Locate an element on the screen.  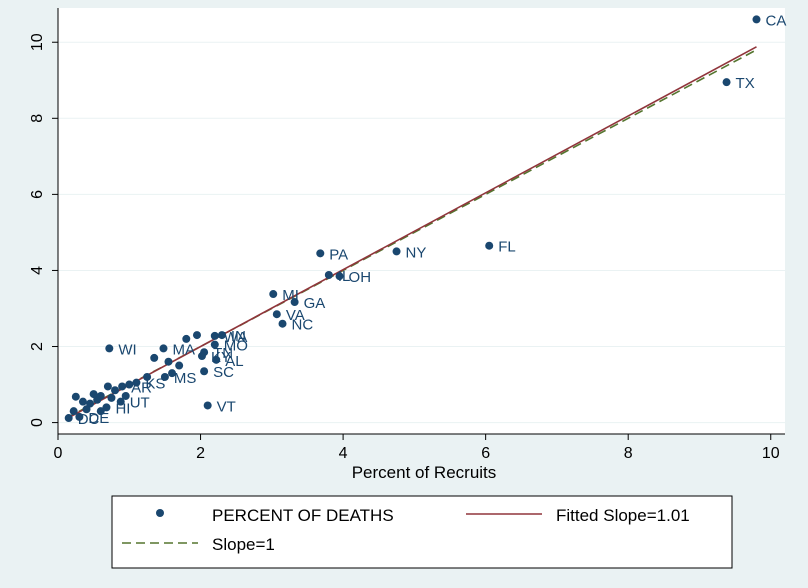
point-label: FL is located at coordinates (507, 247).